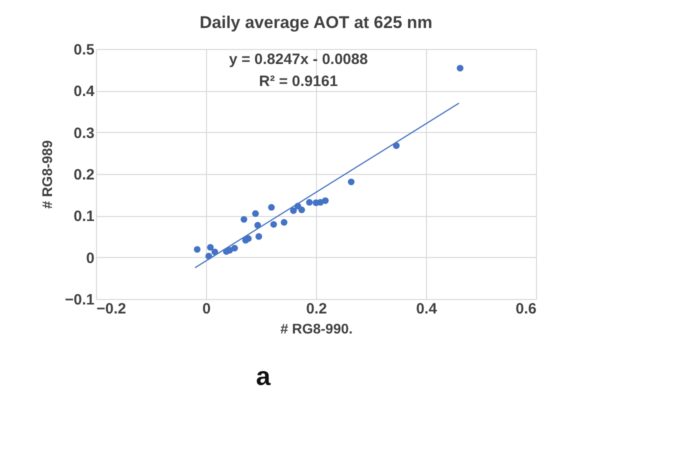  I want to click on y-tick-label: −0.1, so click(79, 300).